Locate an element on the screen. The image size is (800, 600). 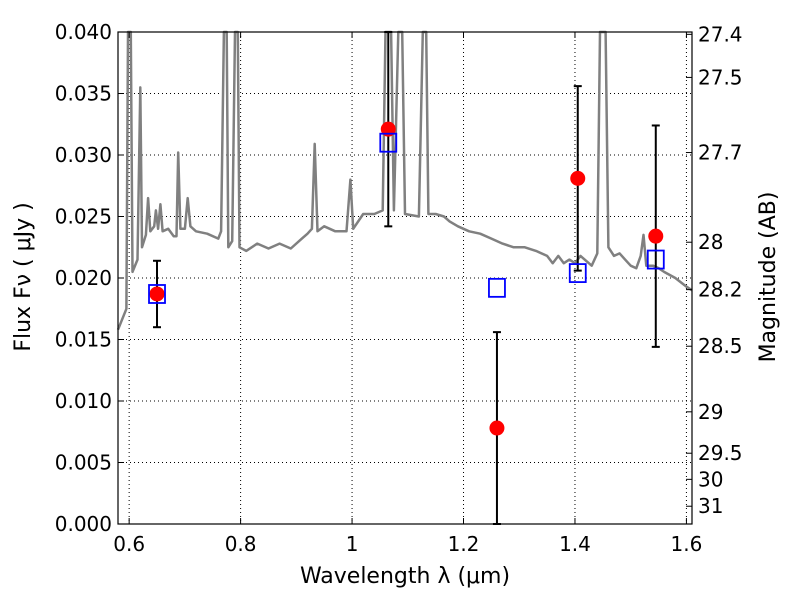
x-tick-label: 0.6 is located at coordinates (129, 544).